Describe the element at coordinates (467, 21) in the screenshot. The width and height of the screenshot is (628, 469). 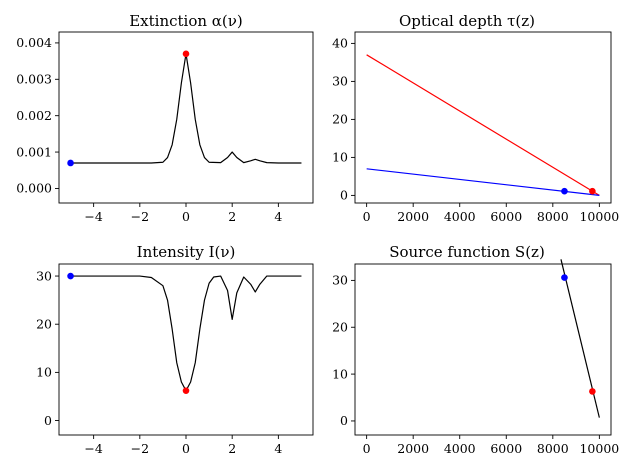
I see `panel-title: Optical depth τ(z)` at that location.